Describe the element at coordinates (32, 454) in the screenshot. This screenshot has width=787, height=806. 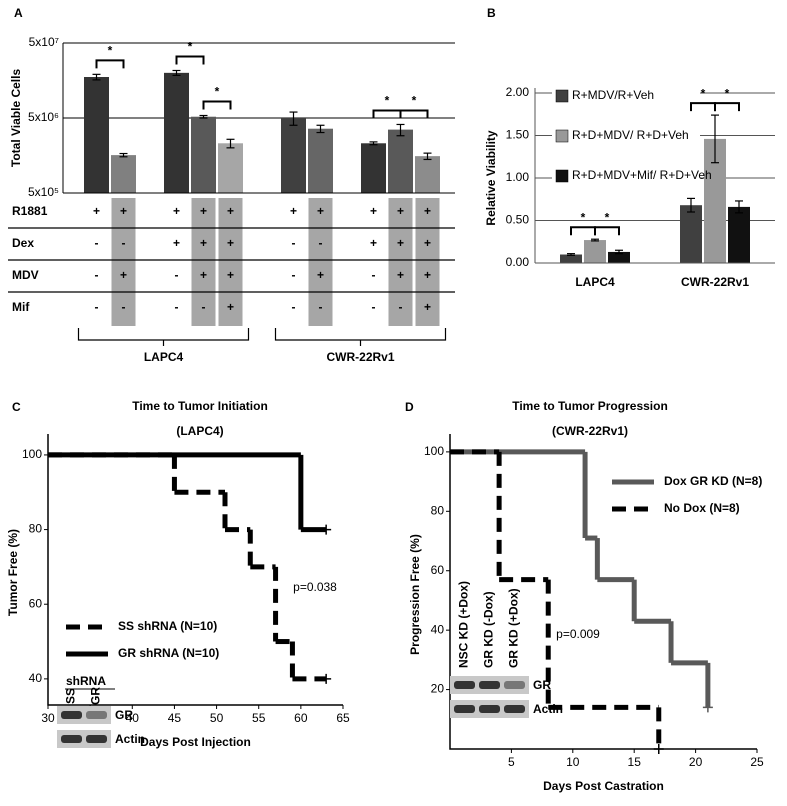
I see `y-tick-label: 100` at that location.